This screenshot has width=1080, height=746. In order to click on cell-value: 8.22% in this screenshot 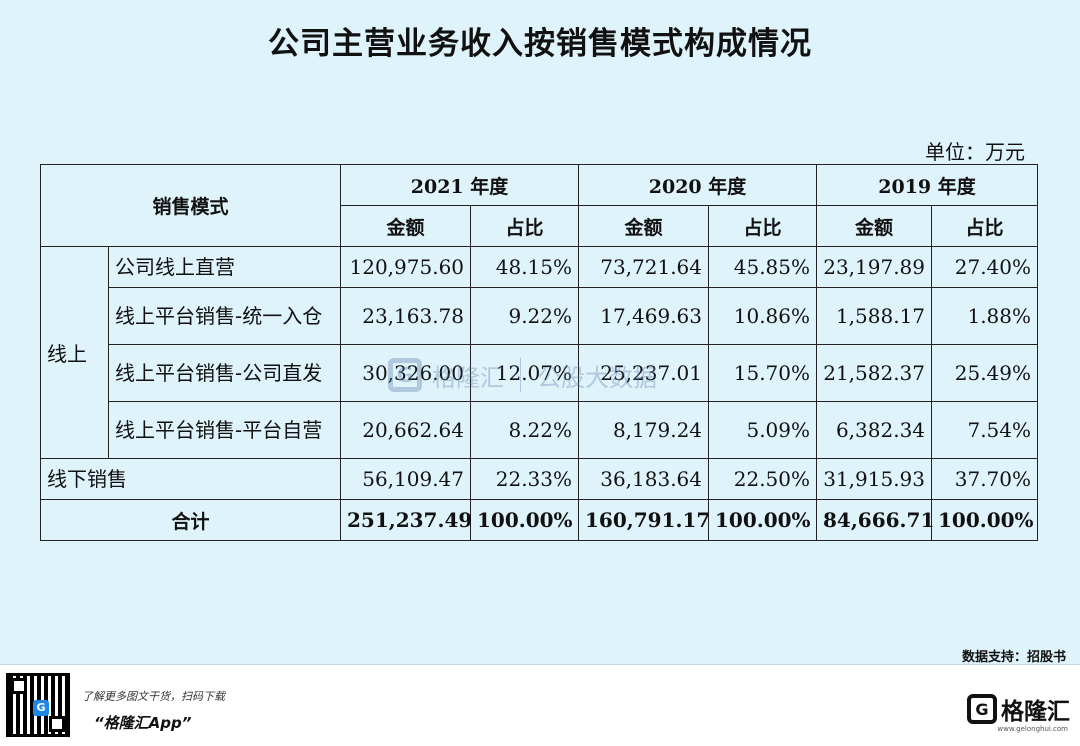, I will do `click(525, 430)`.